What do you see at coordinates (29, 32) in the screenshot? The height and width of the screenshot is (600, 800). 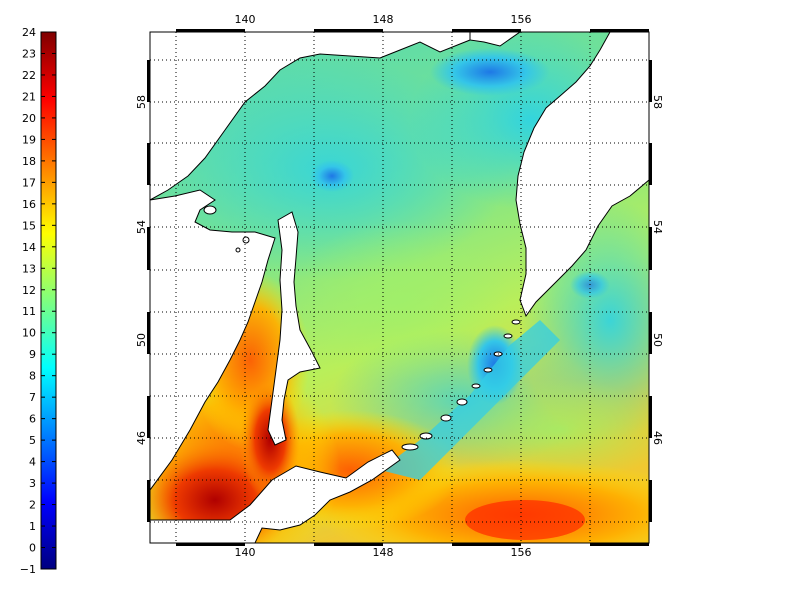 I see `colorbar-tick-label: 24` at bounding box center [29, 32].